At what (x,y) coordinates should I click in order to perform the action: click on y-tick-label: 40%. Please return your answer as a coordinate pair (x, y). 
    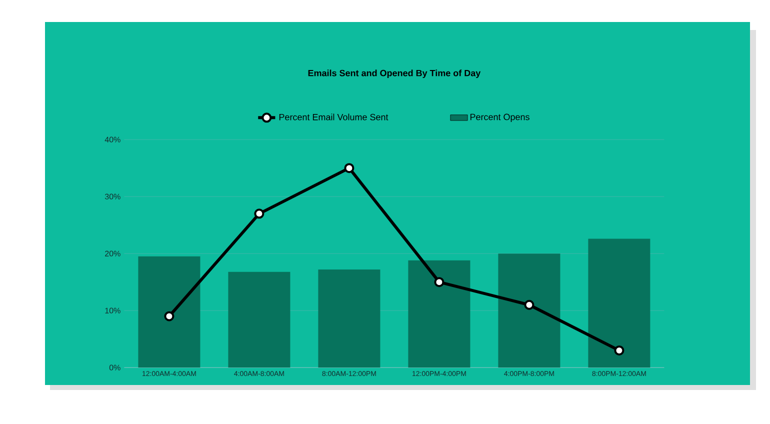
    Looking at the image, I should click on (112, 139).